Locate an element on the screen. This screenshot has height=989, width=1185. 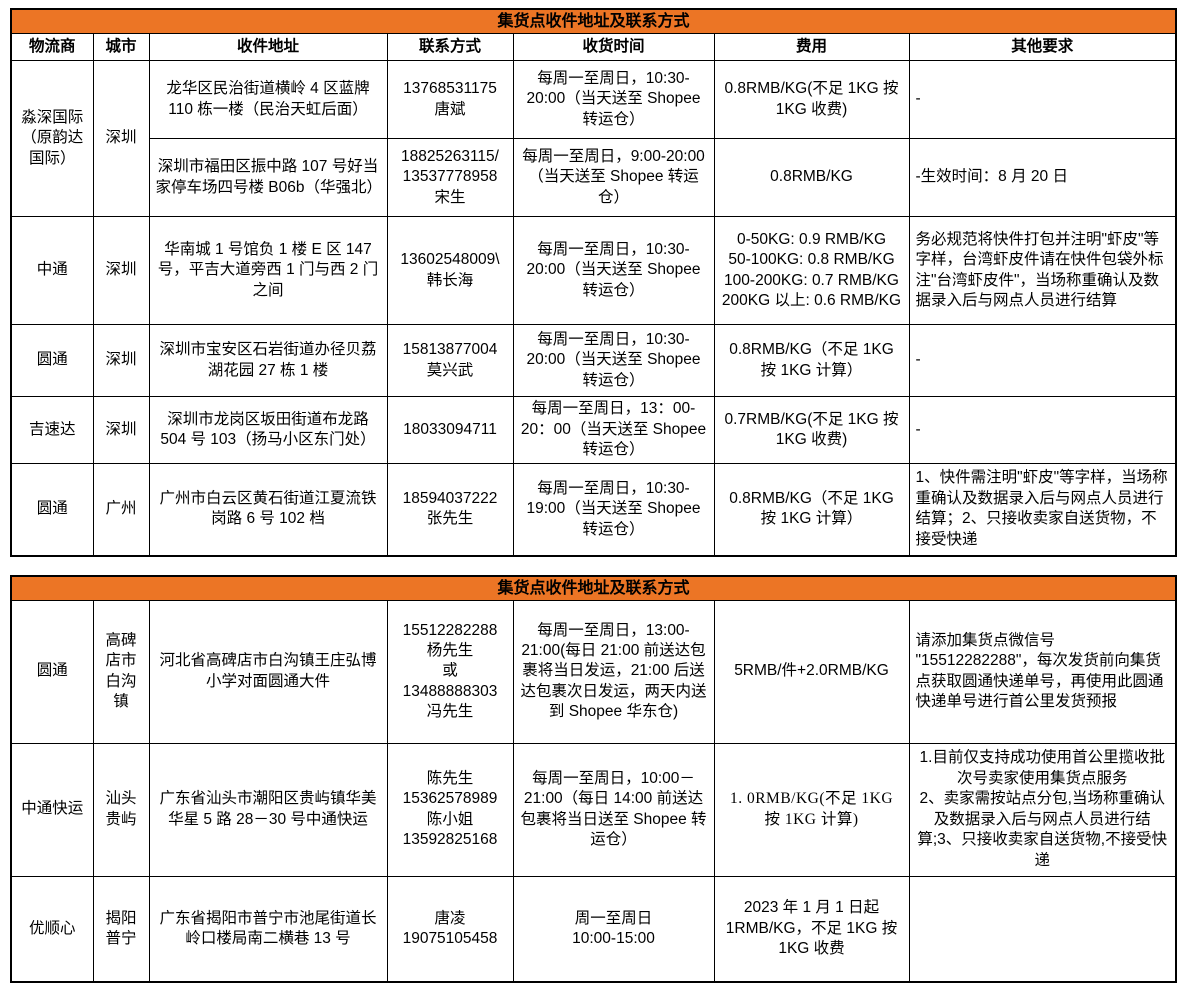
cell-fee: 0.7RMB/KG(不足 1KG 按 1KG 收费) is located at coordinates (811, 430).